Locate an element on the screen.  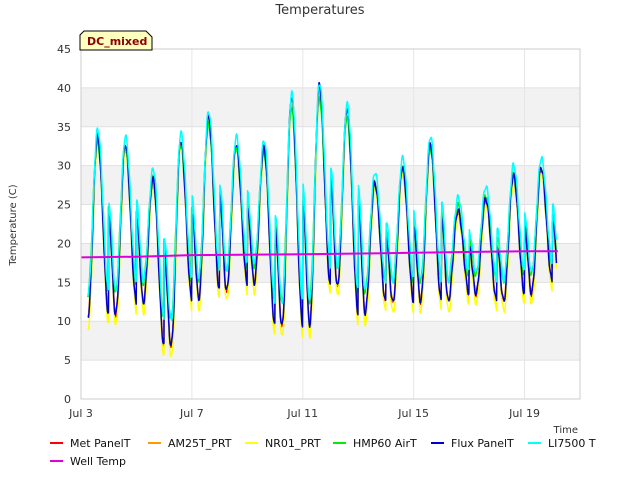
legend-label-well: Well Temp is located at coordinates (98, 461).